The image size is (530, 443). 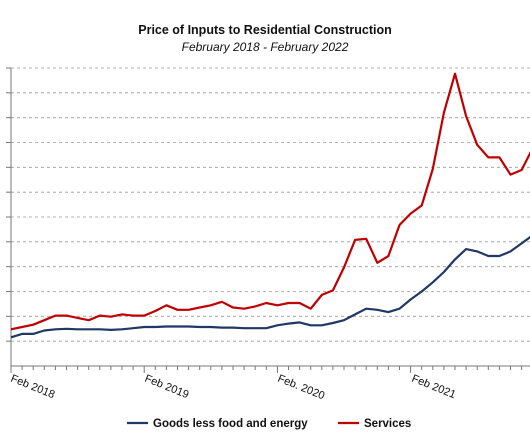 I want to click on x-tick-label: Feb 2019, so click(x=167, y=387).